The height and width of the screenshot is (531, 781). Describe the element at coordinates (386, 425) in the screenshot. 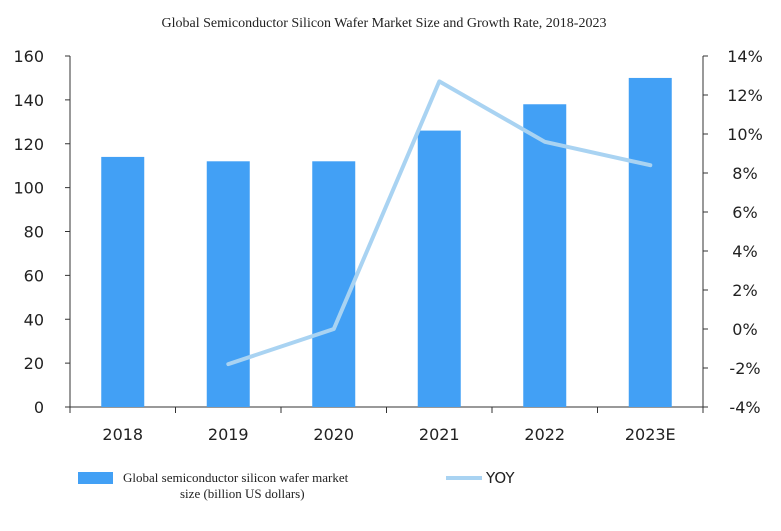

I see `x-axis: 2018 2019 2020 2021 2022 2023E` at that location.